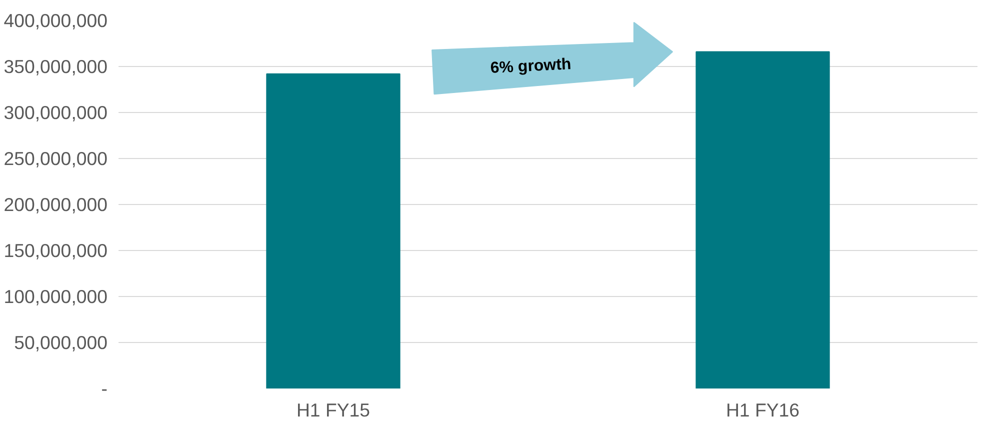 The height and width of the screenshot is (428, 992). I want to click on y-tick-label: 400,000,000, so click(56, 20).